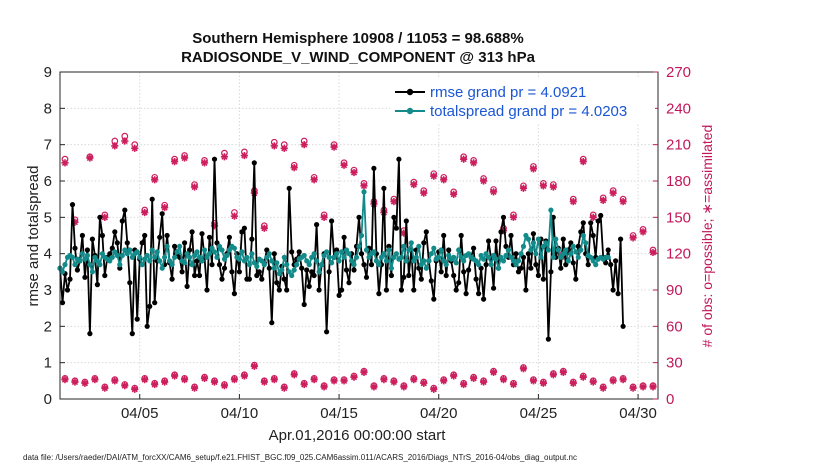 This screenshot has height=470, width=830. What do you see at coordinates (240, 413) in the screenshot?
I see `x-tick-label: 04/10` at bounding box center [240, 413].